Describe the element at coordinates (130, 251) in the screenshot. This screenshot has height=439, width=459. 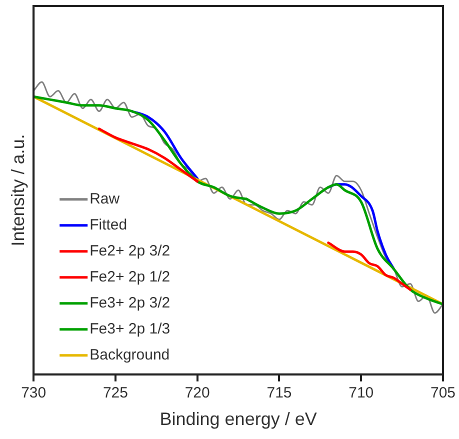
I see `legend-label: Fe2+ 2p 3/2` at that location.